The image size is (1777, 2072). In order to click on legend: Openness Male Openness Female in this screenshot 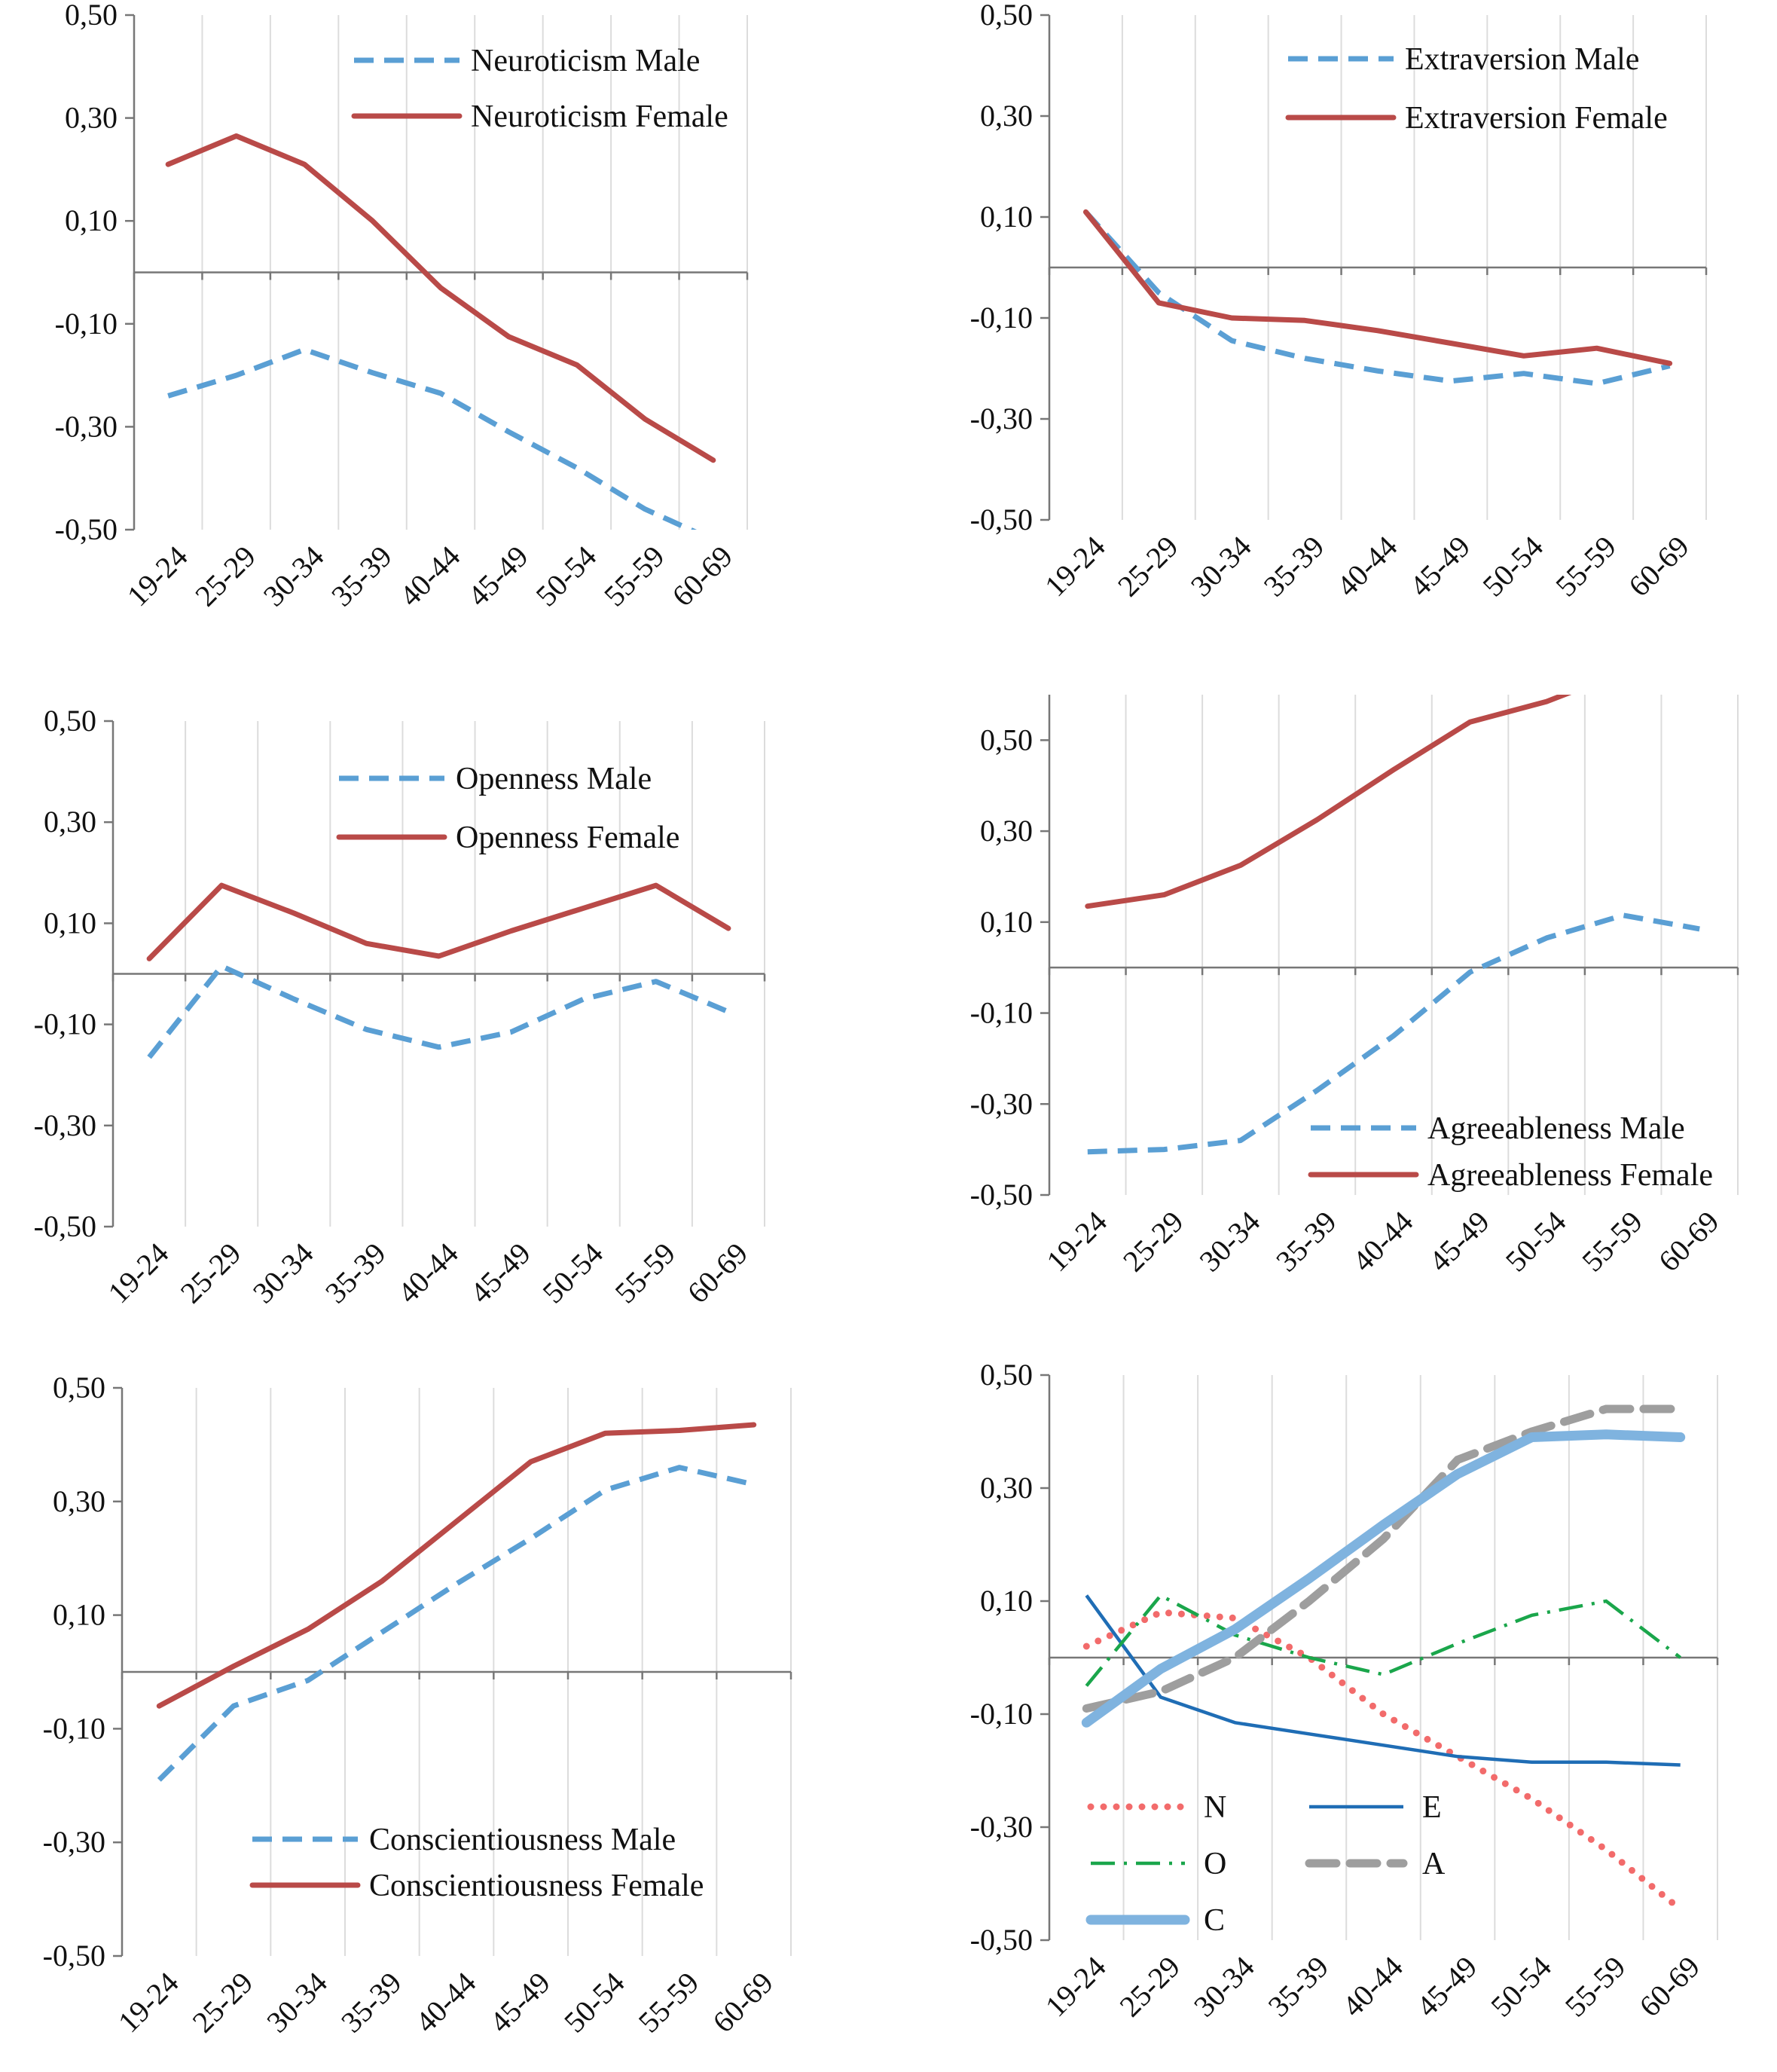, I will do `click(507, 809)`.